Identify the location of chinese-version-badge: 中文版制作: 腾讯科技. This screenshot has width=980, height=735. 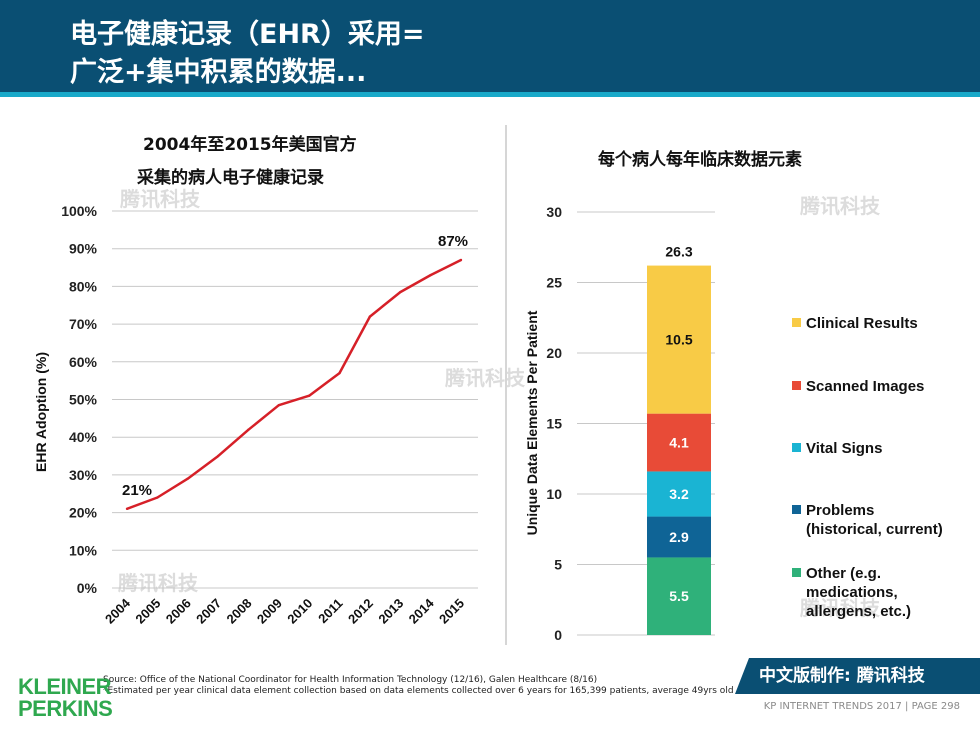
(857, 676).